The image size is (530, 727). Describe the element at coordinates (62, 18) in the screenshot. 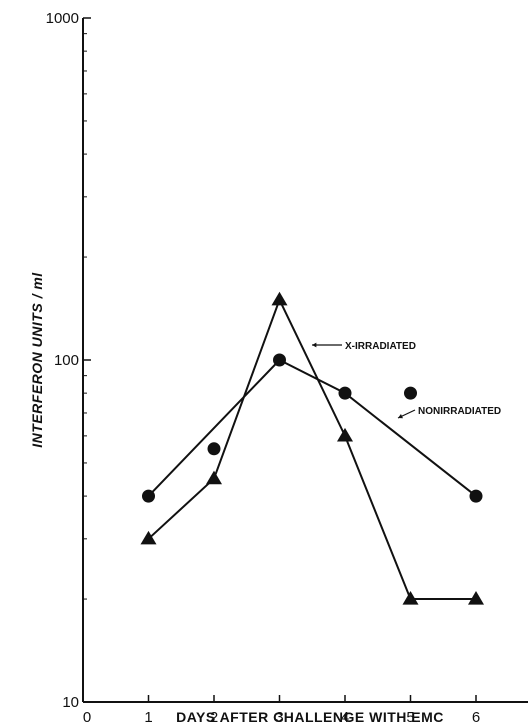

I see `y-tick-label: 1000` at that location.